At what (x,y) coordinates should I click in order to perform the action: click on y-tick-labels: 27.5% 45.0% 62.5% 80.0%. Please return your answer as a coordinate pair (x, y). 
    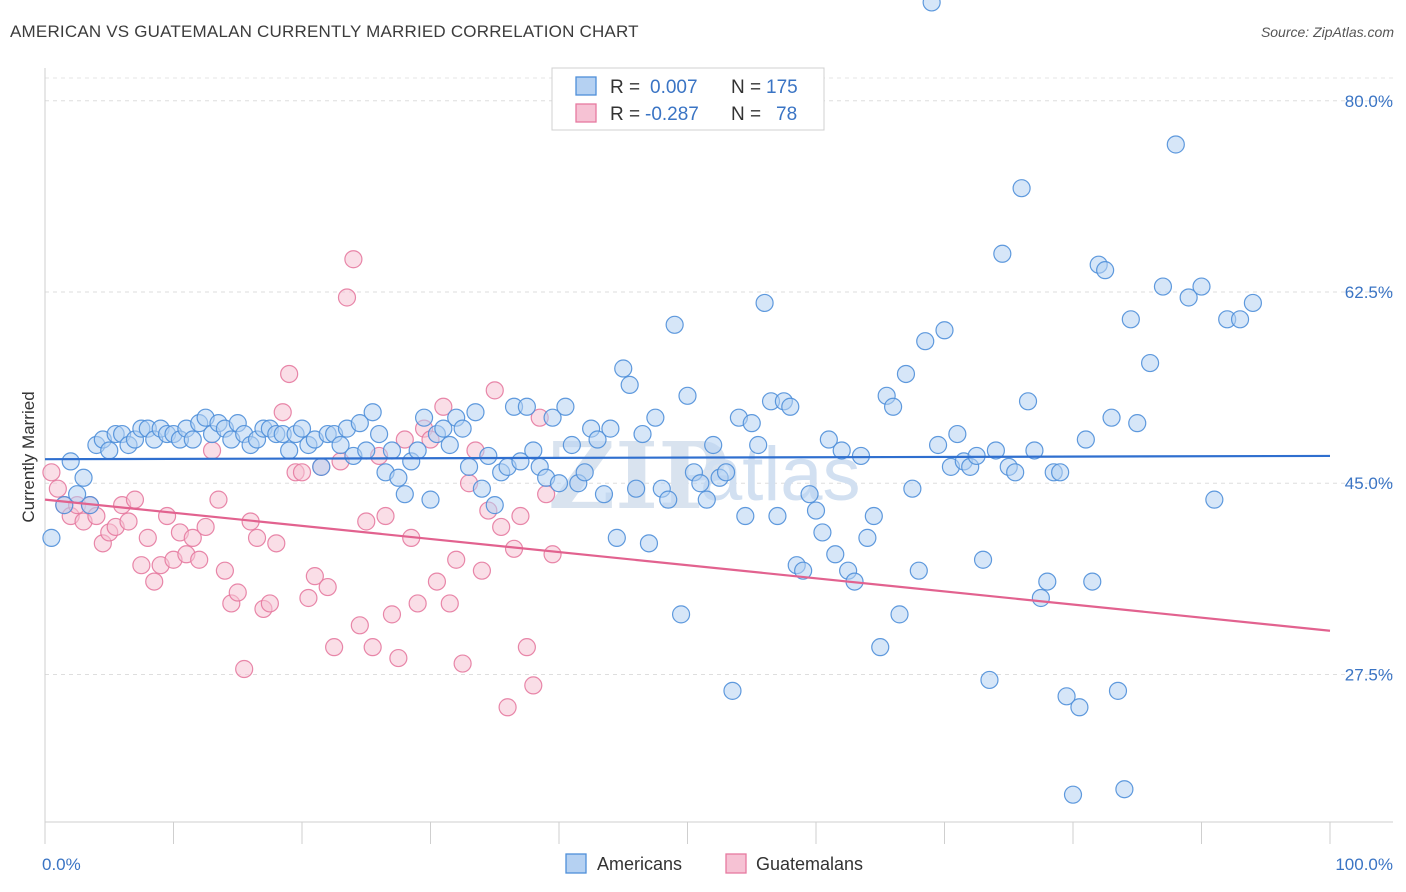
    Looking at the image, I should click on (1369, 388).